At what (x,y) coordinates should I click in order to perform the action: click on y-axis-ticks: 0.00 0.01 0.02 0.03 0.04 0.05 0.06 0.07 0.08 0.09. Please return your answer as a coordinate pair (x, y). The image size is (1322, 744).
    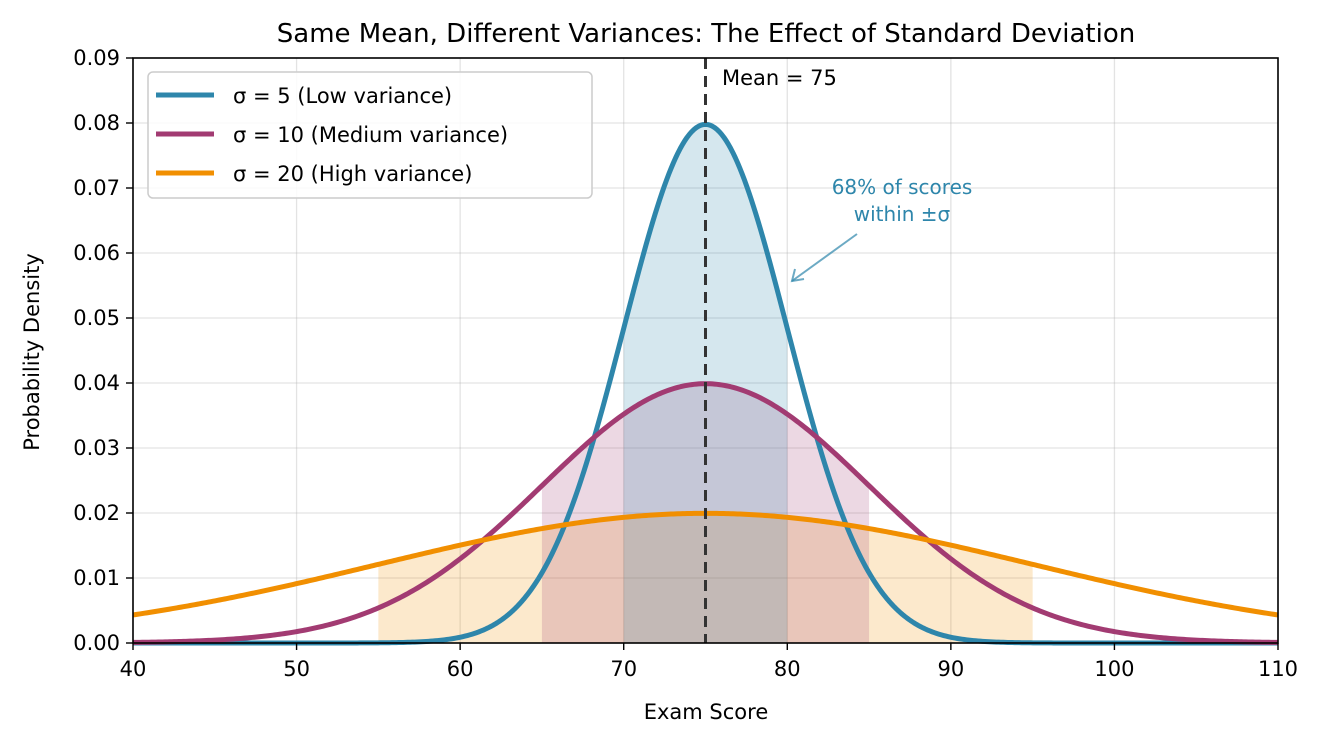
    Looking at the image, I should click on (103, 350).